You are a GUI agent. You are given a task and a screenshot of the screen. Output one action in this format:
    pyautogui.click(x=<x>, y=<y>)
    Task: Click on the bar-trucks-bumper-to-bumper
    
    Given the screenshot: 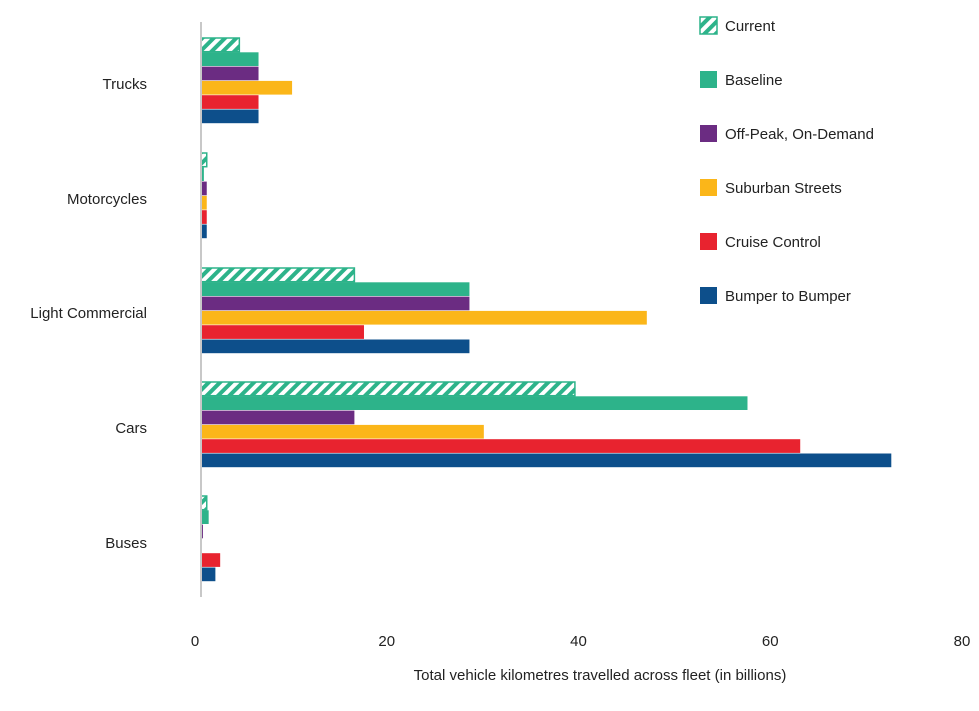 What is the action you would take?
    pyautogui.click(x=230, y=116)
    